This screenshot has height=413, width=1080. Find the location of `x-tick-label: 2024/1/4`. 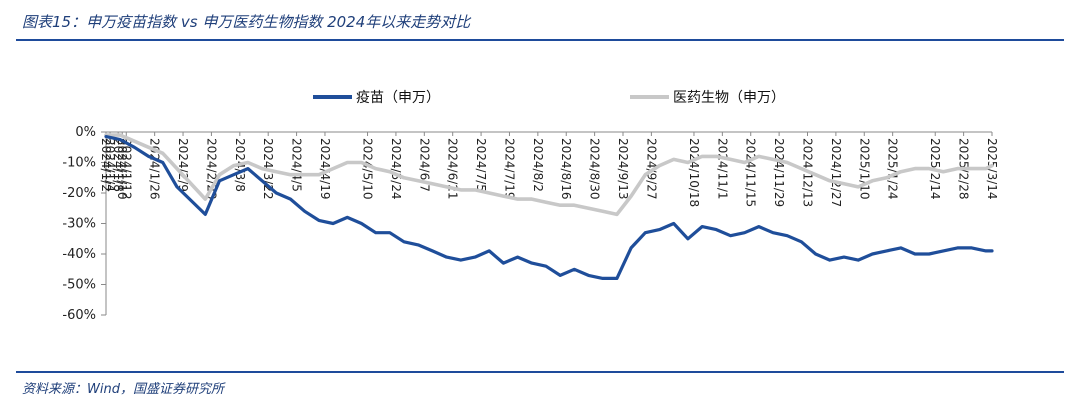

x-tick-label: 2024/1/4 is located at coordinates (110, 165).